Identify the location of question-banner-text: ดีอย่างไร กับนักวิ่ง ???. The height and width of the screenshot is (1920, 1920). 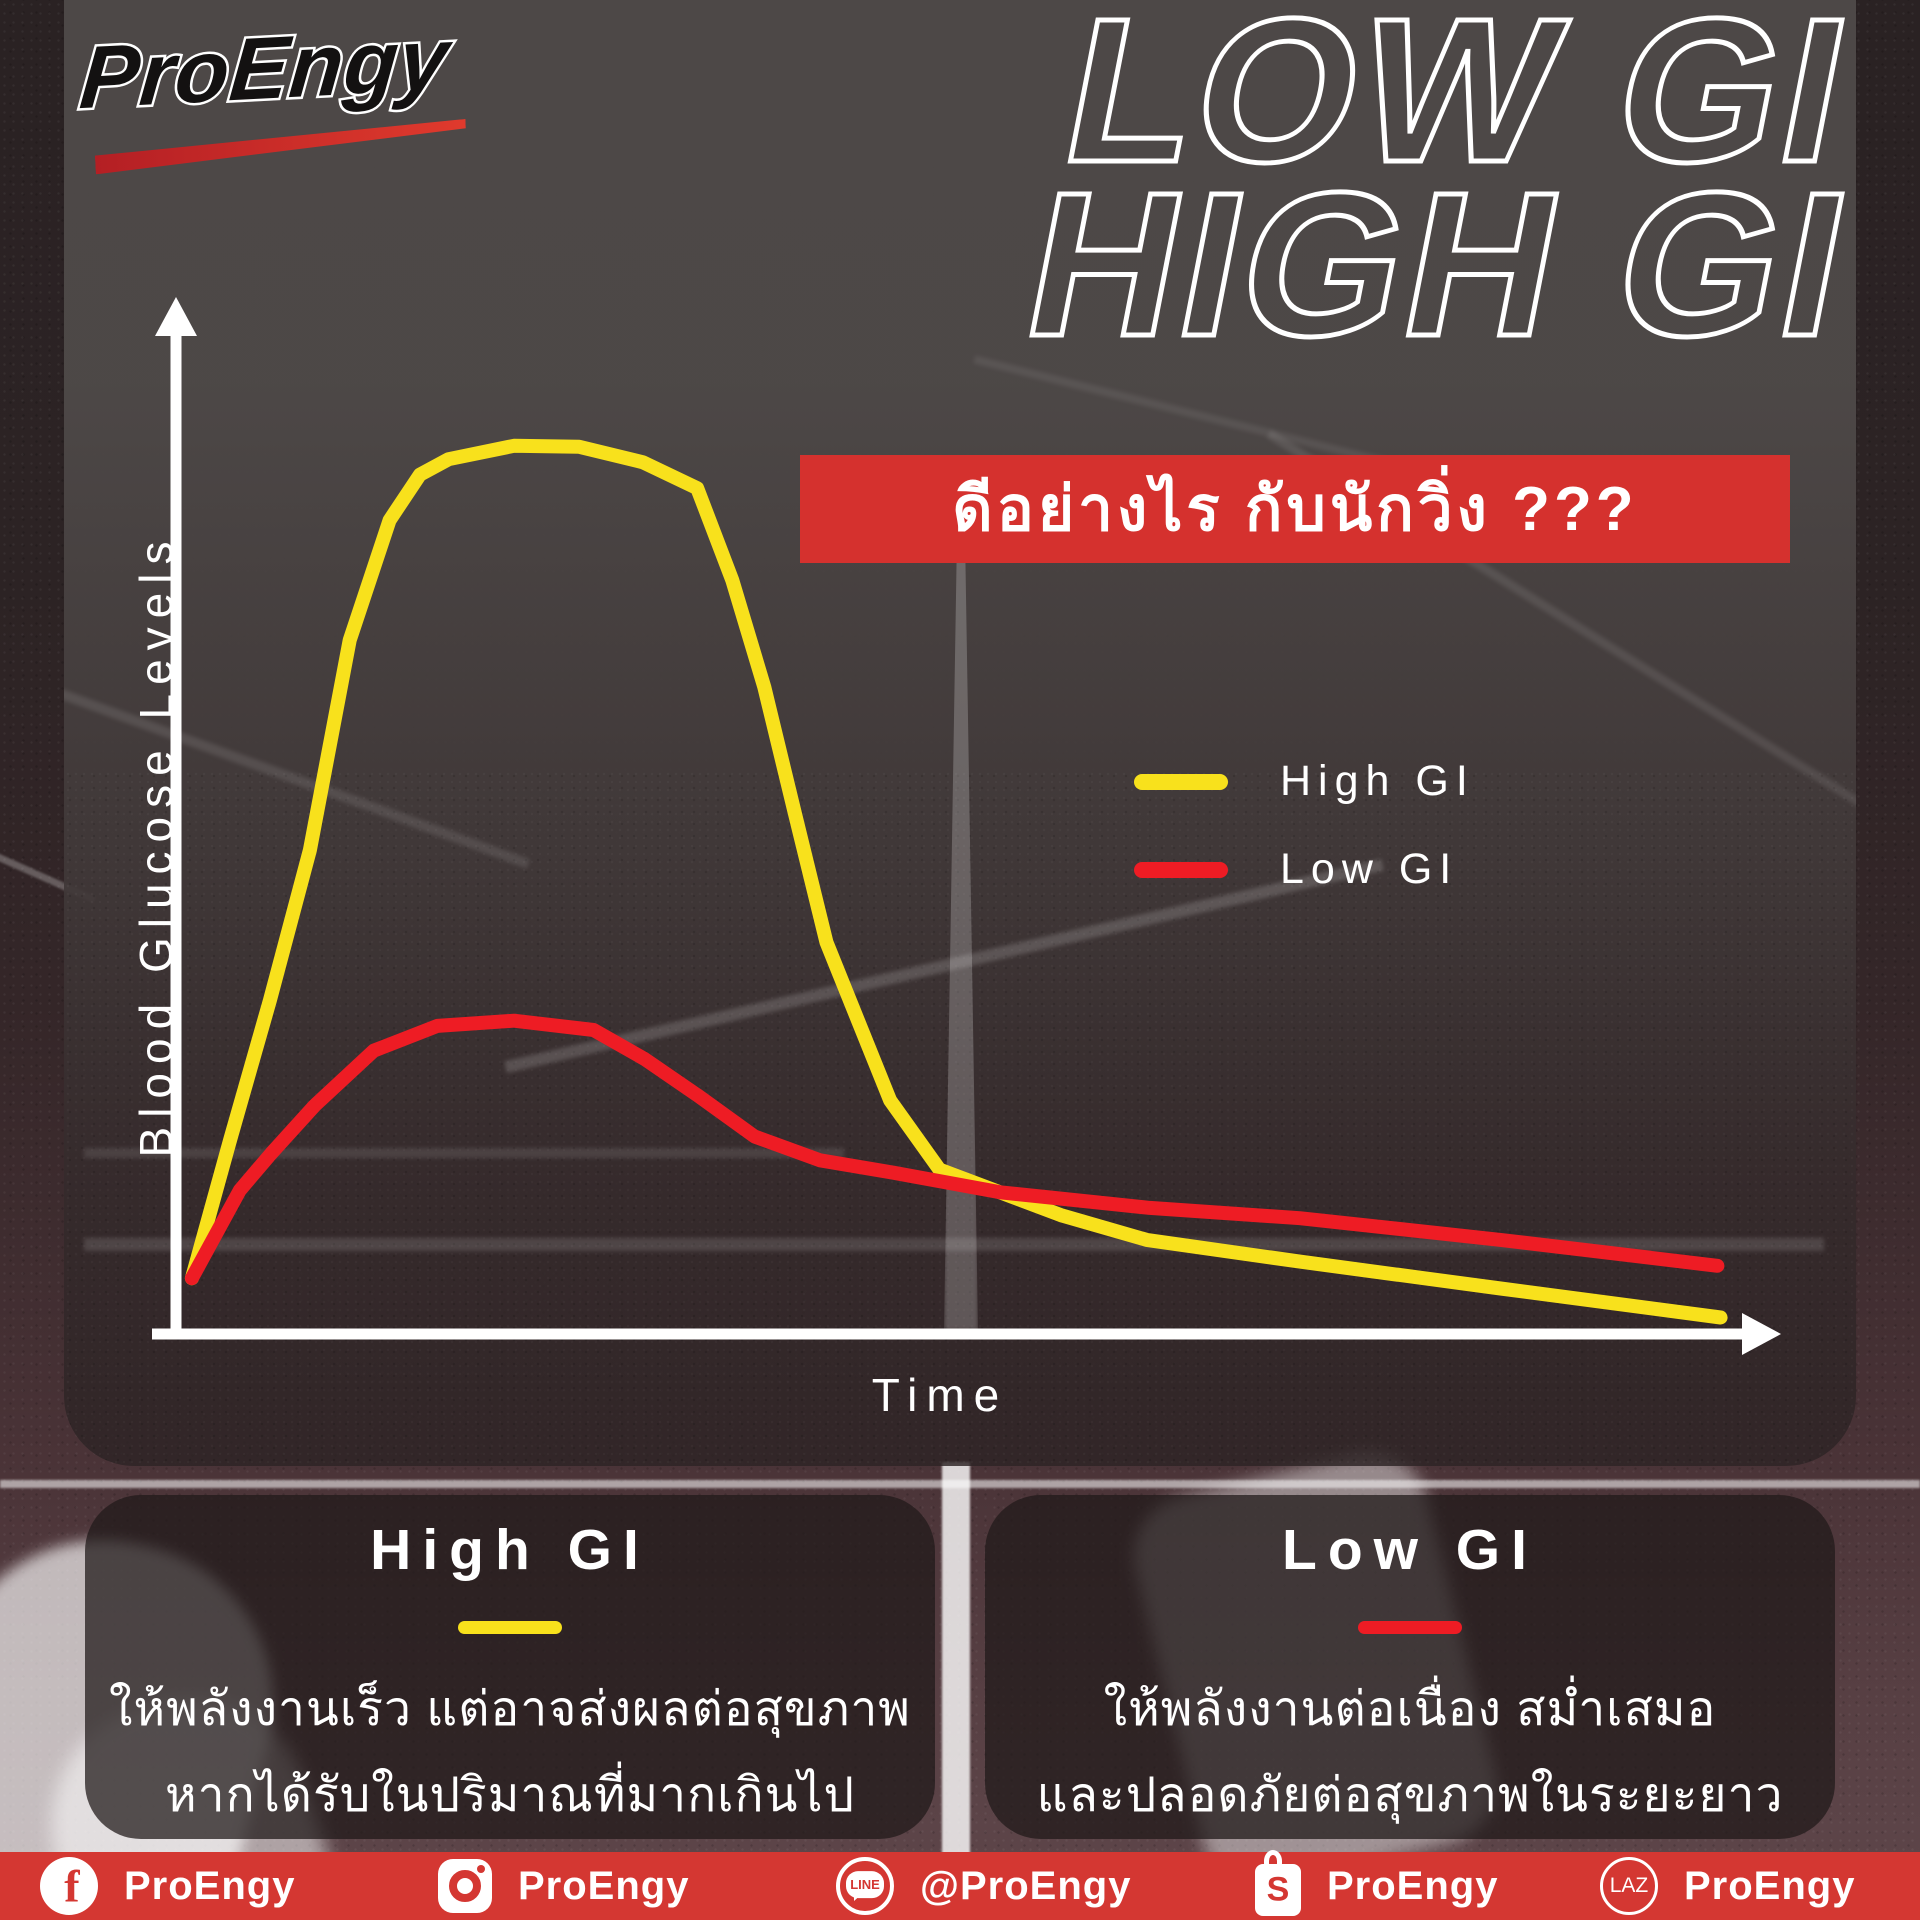
(1295, 509).